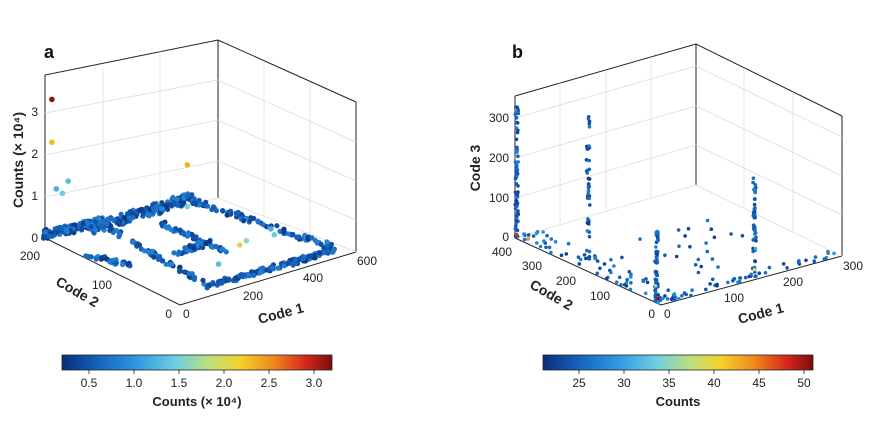  What do you see at coordinates (678, 362) in the screenshot?
I see `panel-b-colorbar` at bounding box center [678, 362].